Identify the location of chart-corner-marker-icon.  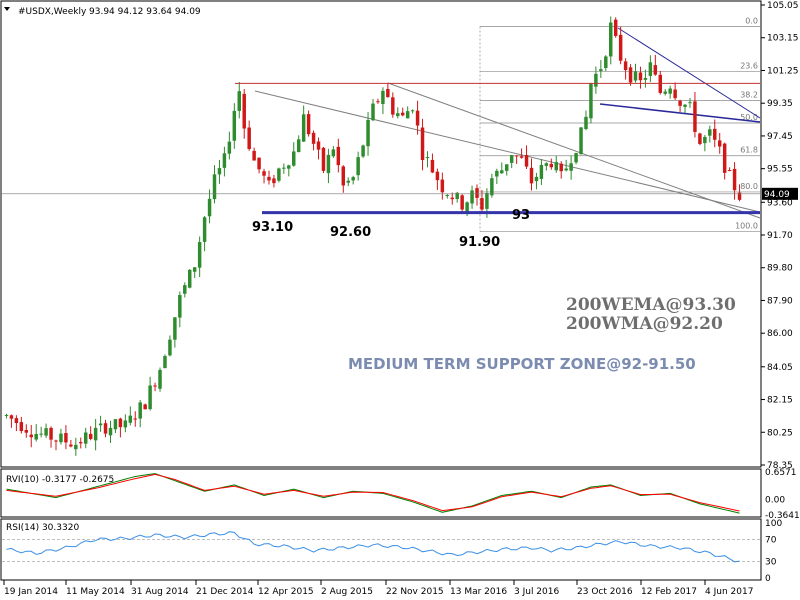
(7, 9).